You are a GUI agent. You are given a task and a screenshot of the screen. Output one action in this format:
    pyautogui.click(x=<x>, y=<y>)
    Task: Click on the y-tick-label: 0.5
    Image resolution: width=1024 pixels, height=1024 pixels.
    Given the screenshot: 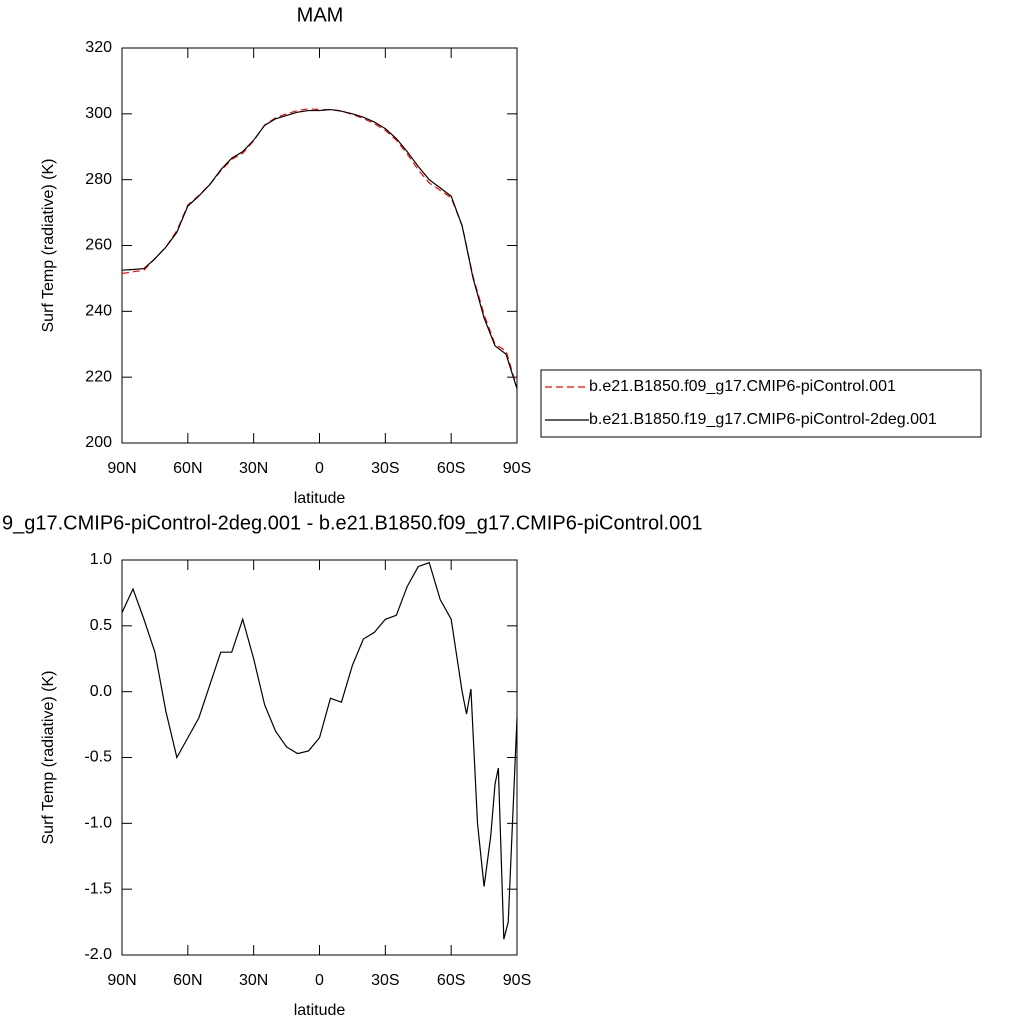 What is the action you would take?
    pyautogui.click(x=101, y=625)
    